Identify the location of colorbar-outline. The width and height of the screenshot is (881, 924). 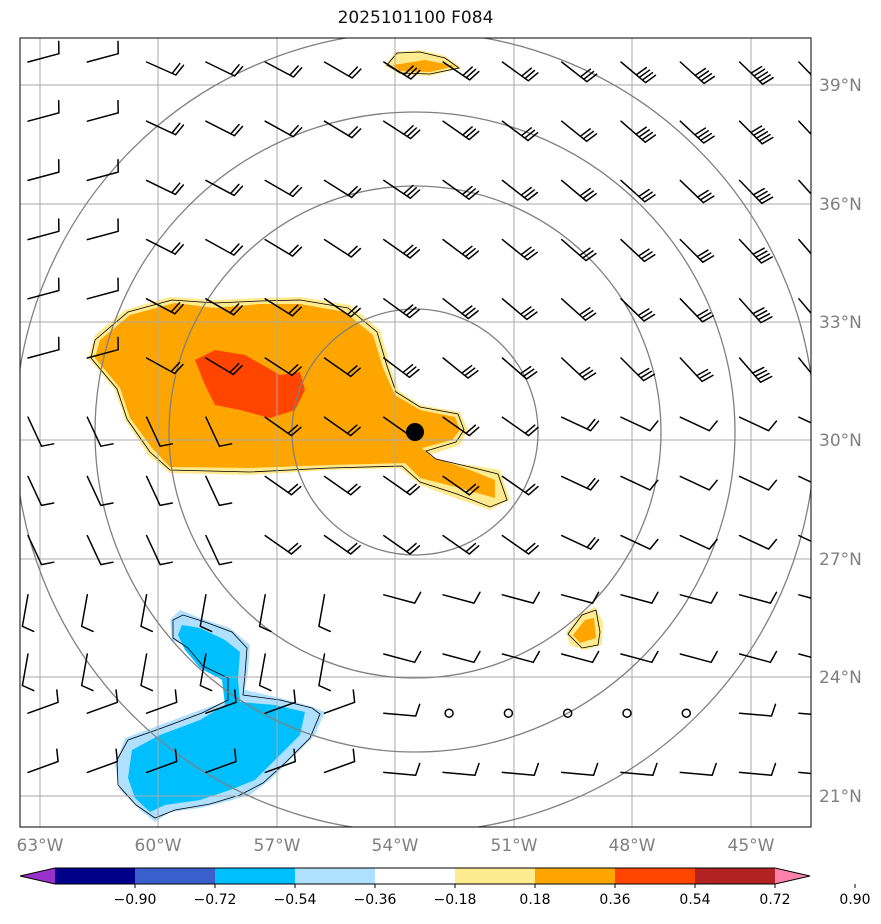
(415, 876).